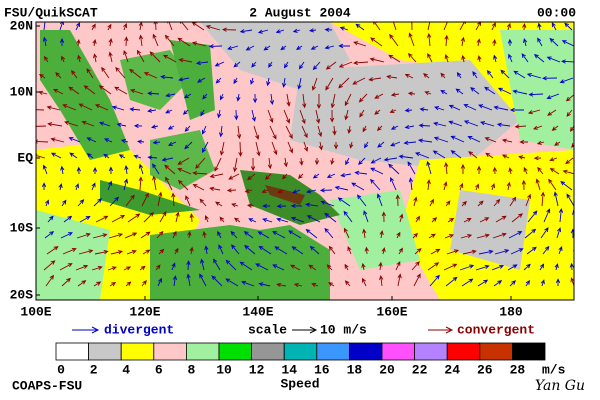  I want to click on lon-label: 100E, so click(35, 311).